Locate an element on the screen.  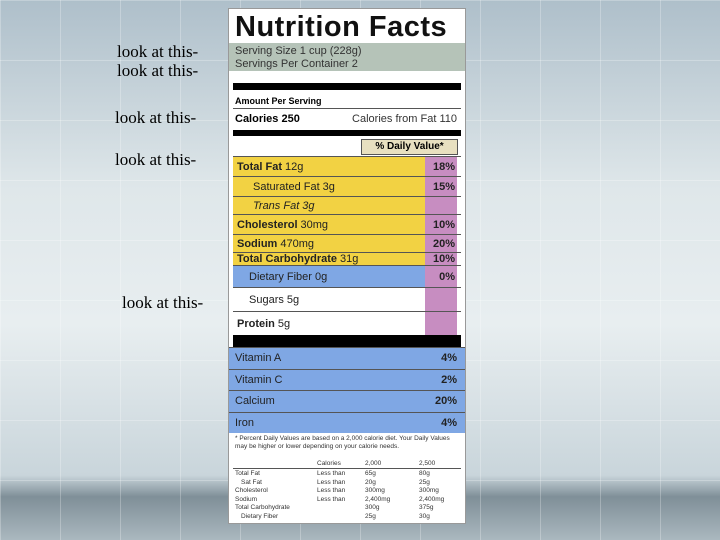
nutrient-row: Trans Fat 3g is located at coordinates (347, 205).